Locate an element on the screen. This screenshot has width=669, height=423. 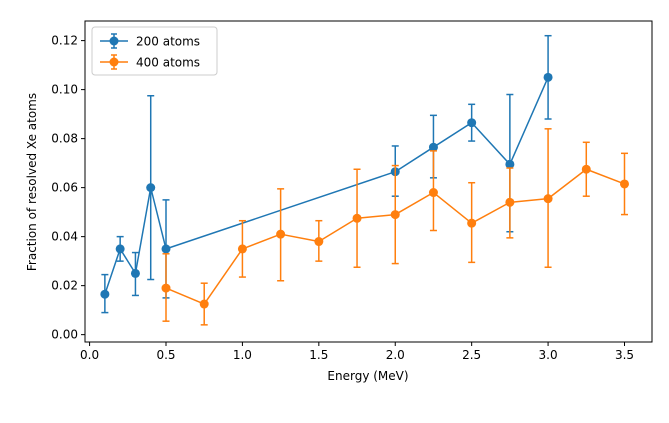
legend-label: 200 atoms is located at coordinates (168, 42).